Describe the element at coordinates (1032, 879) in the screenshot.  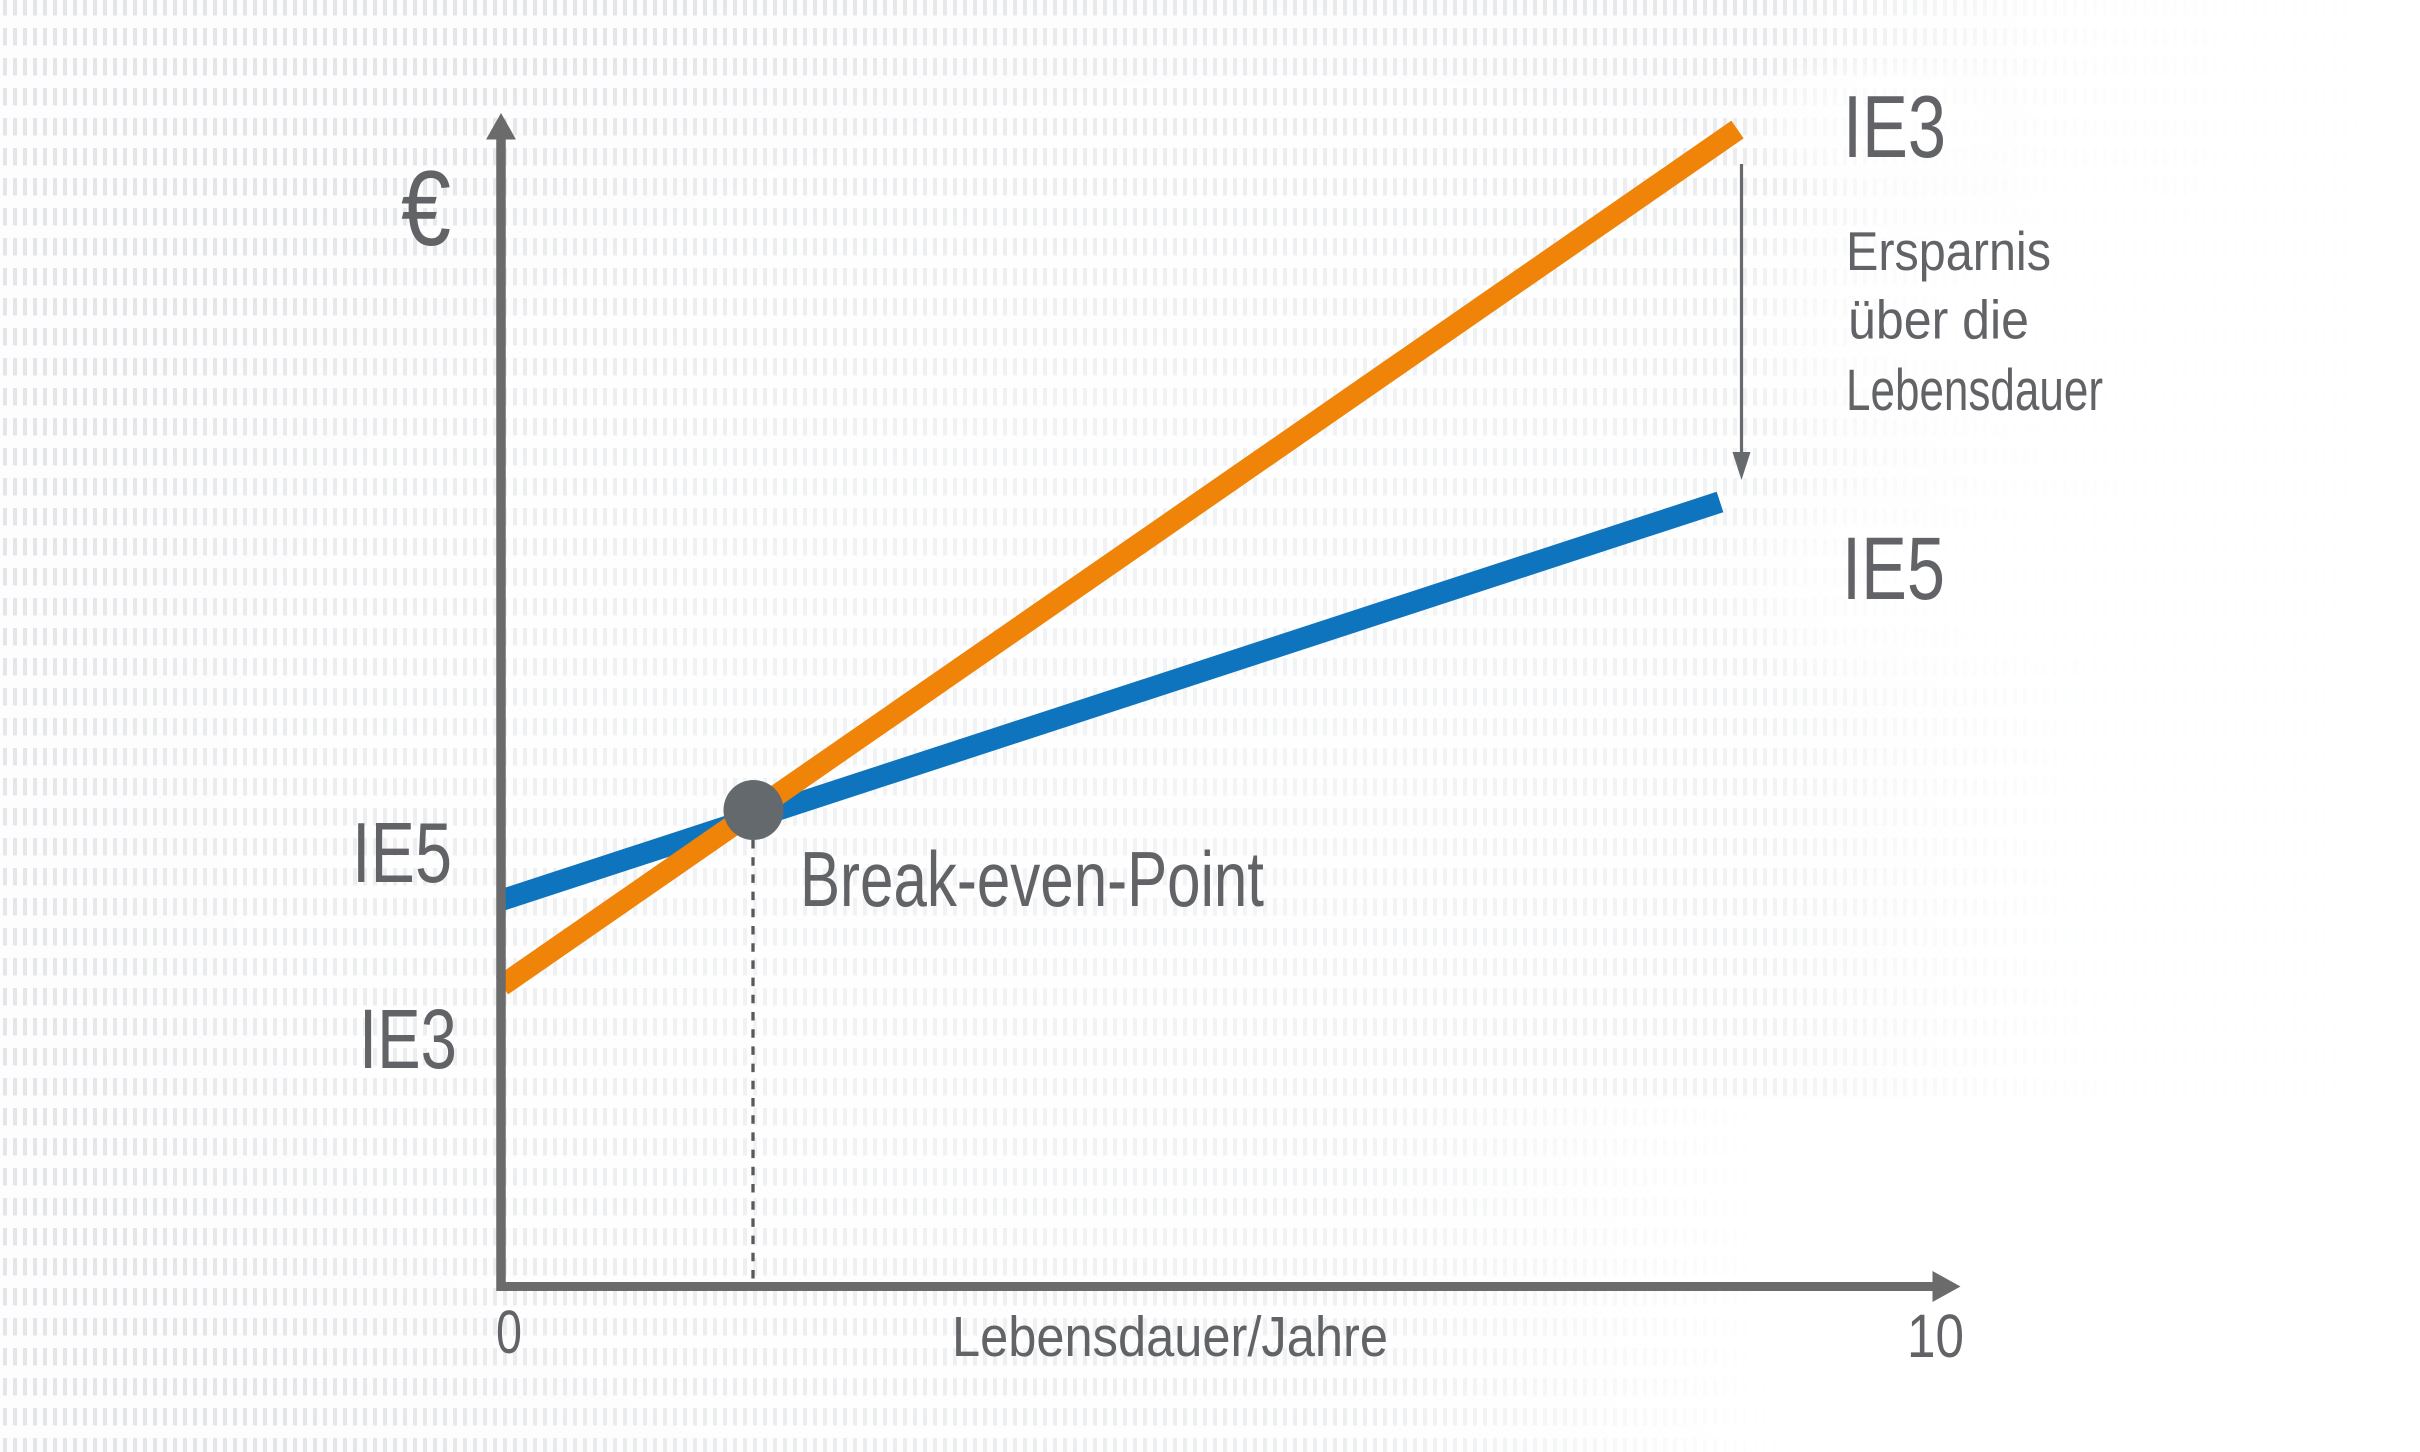
I see `svg-text: Break-even-Point` at that location.